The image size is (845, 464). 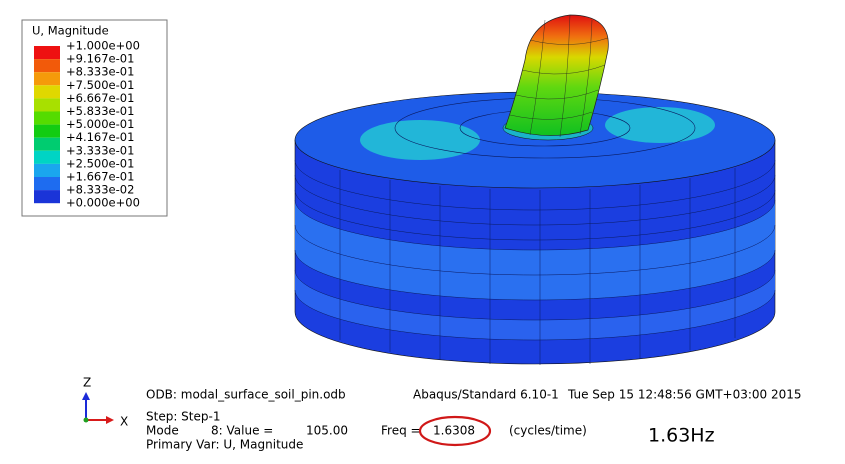 I want to click on legend-label: +2.500e-01, so click(x=100, y=163).